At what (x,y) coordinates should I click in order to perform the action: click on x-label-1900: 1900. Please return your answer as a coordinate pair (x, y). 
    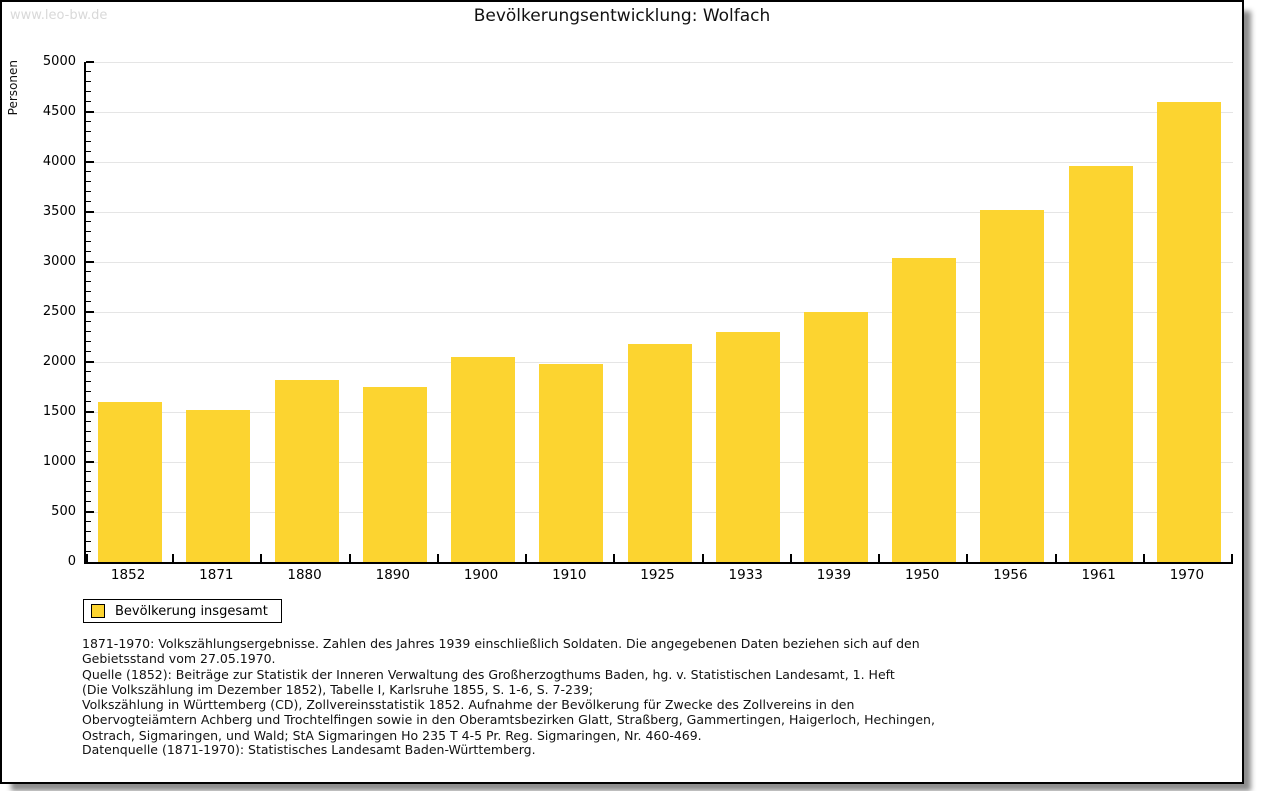
    Looking at the image, I should click on (481, 575).